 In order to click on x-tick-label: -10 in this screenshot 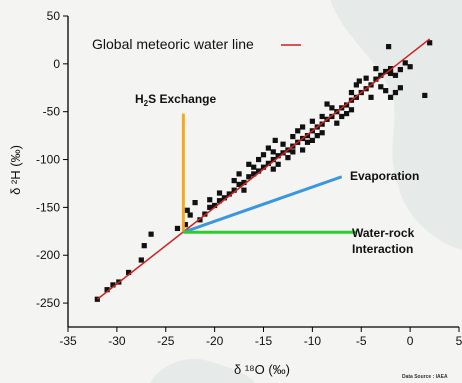, I will do `click(313, 341)`.